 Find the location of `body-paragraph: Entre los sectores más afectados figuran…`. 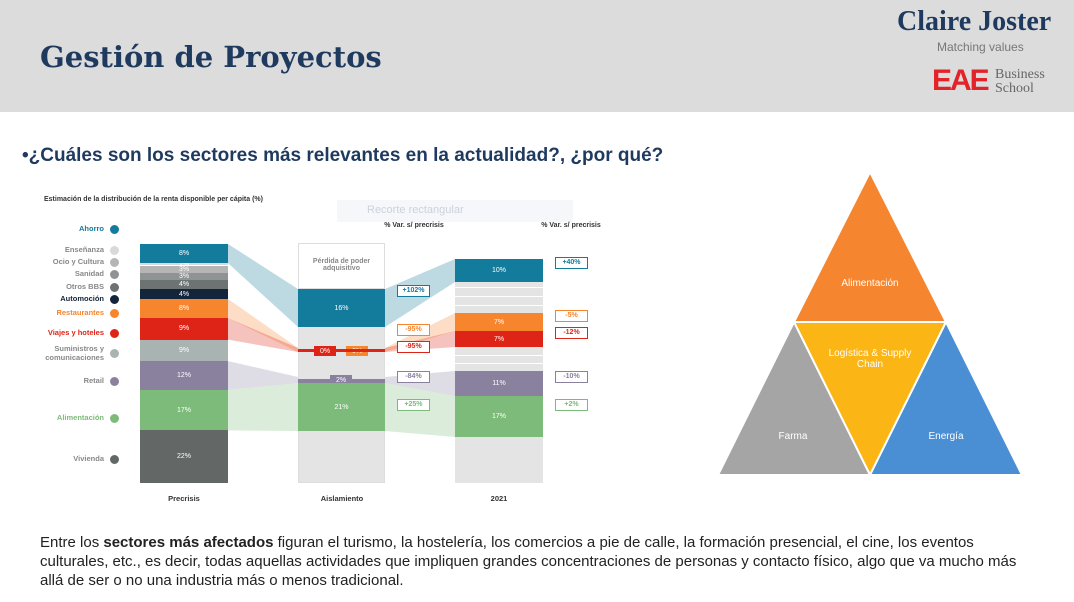

body-paragraph: Entre los sectores más afectados figuran… is located at coordinates (540, 561).